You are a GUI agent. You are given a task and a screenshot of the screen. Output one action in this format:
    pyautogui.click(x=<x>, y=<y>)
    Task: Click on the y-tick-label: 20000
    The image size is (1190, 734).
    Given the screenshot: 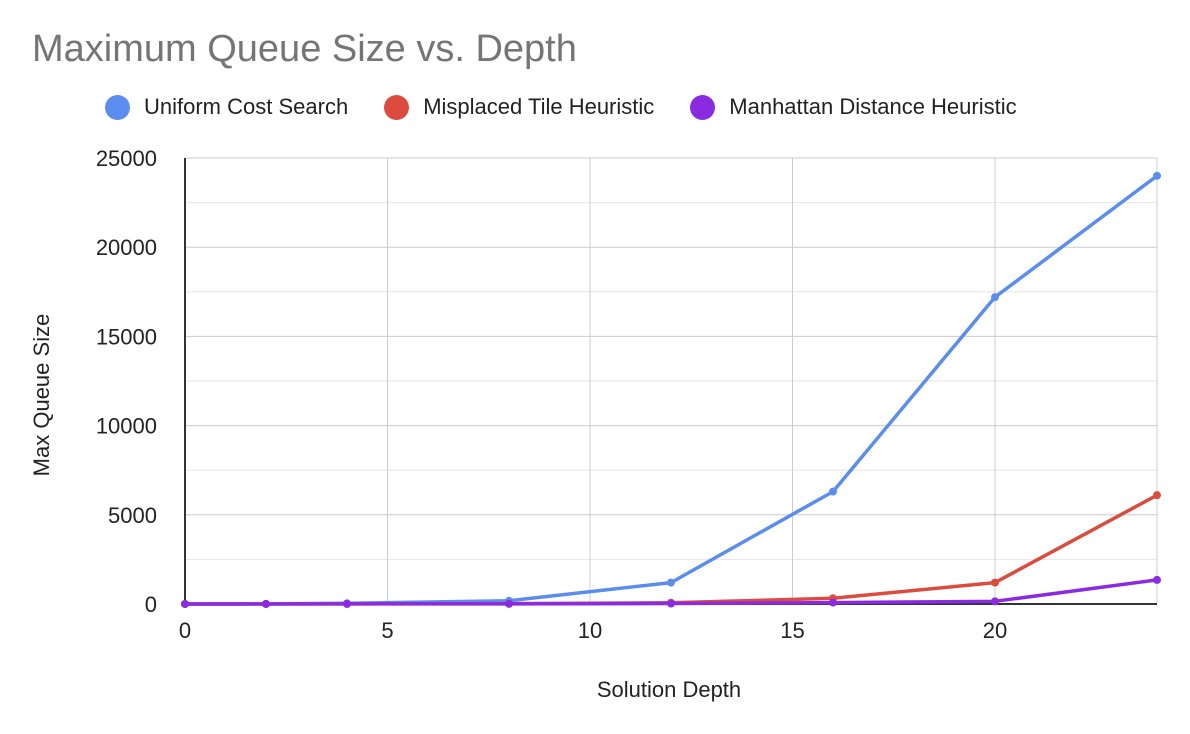 What is the action you would take?
    pyautogui.click(x=126, y=247)
    